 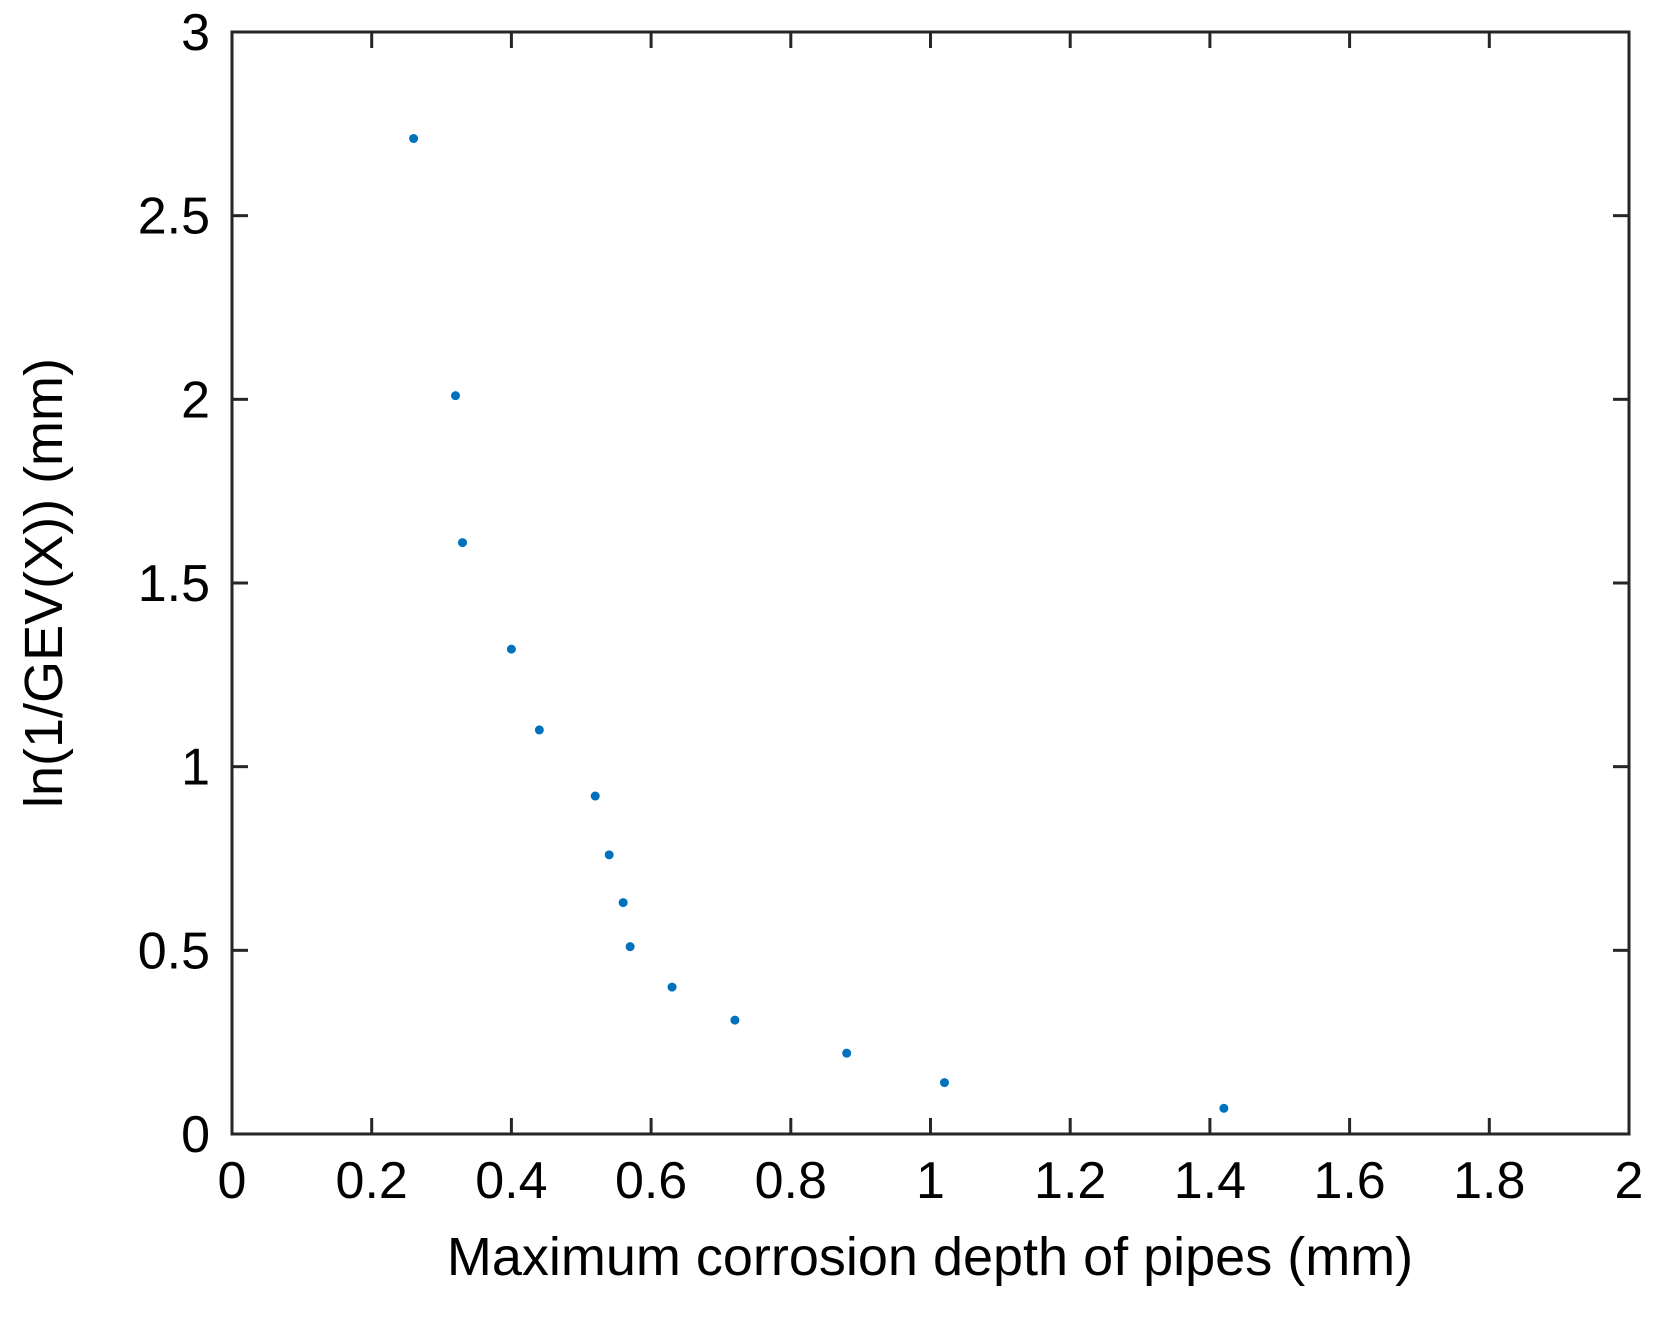 I want to click on x-tick-label: 1.6, so click(x=1349, y=1181).